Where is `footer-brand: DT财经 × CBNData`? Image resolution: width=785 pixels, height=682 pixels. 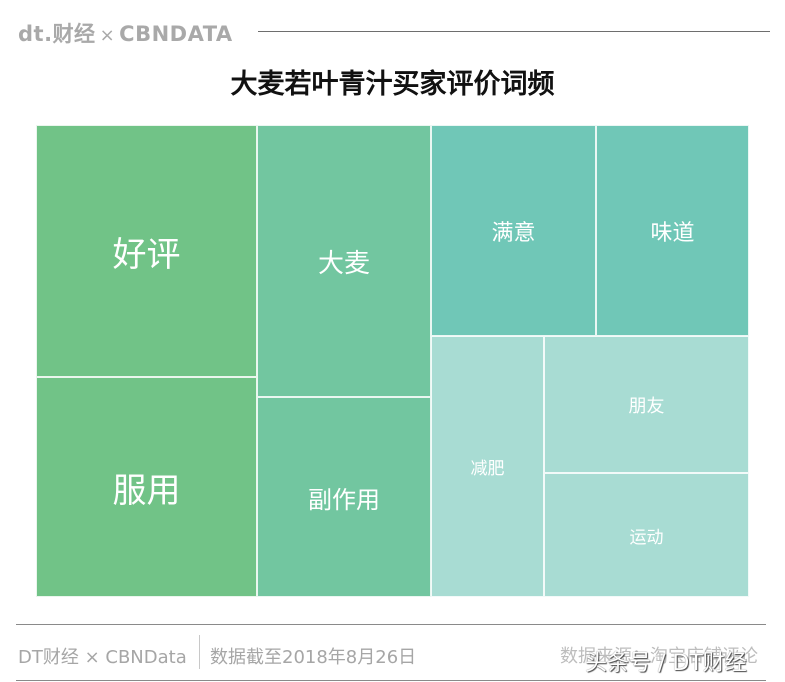 footer-brand: DT财经 × CBNData is located at coordinates (102, 657).